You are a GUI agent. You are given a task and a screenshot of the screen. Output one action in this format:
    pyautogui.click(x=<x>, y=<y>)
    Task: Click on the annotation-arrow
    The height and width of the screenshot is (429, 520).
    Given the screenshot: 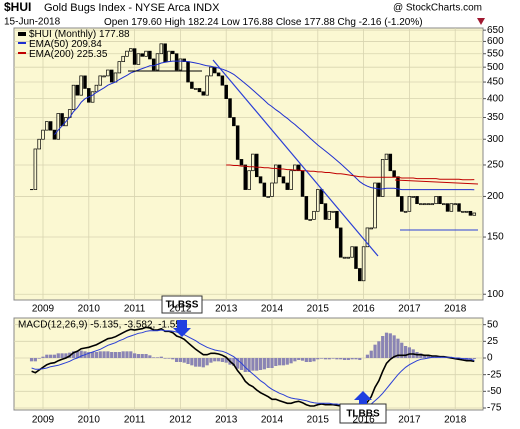 What is the action you would take?
    pyautogui.click(x=182, y=328)
    